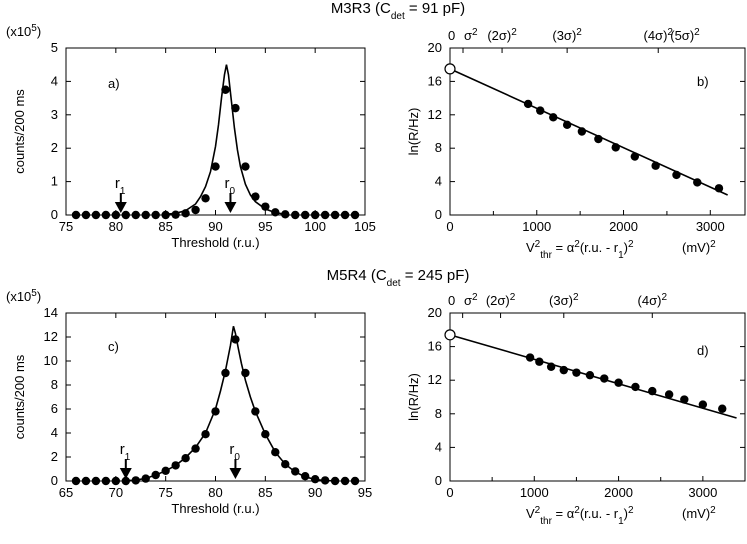  I want to click on y-tick-label: 5, so click(54, 47).